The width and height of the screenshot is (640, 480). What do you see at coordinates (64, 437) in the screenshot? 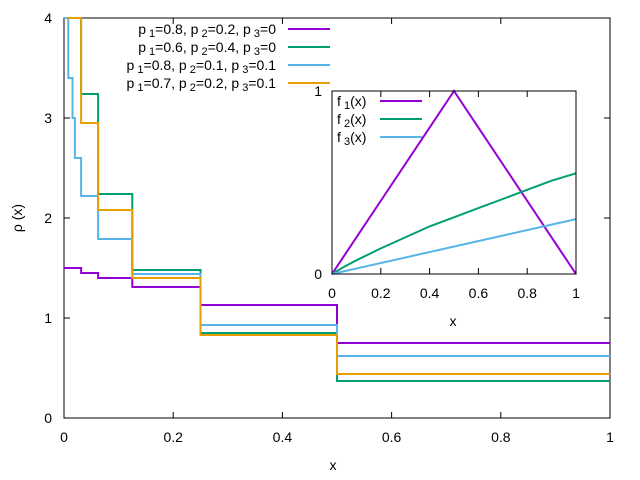
I see `main-x-tick-label: 0` at bounding box center [64, 437].